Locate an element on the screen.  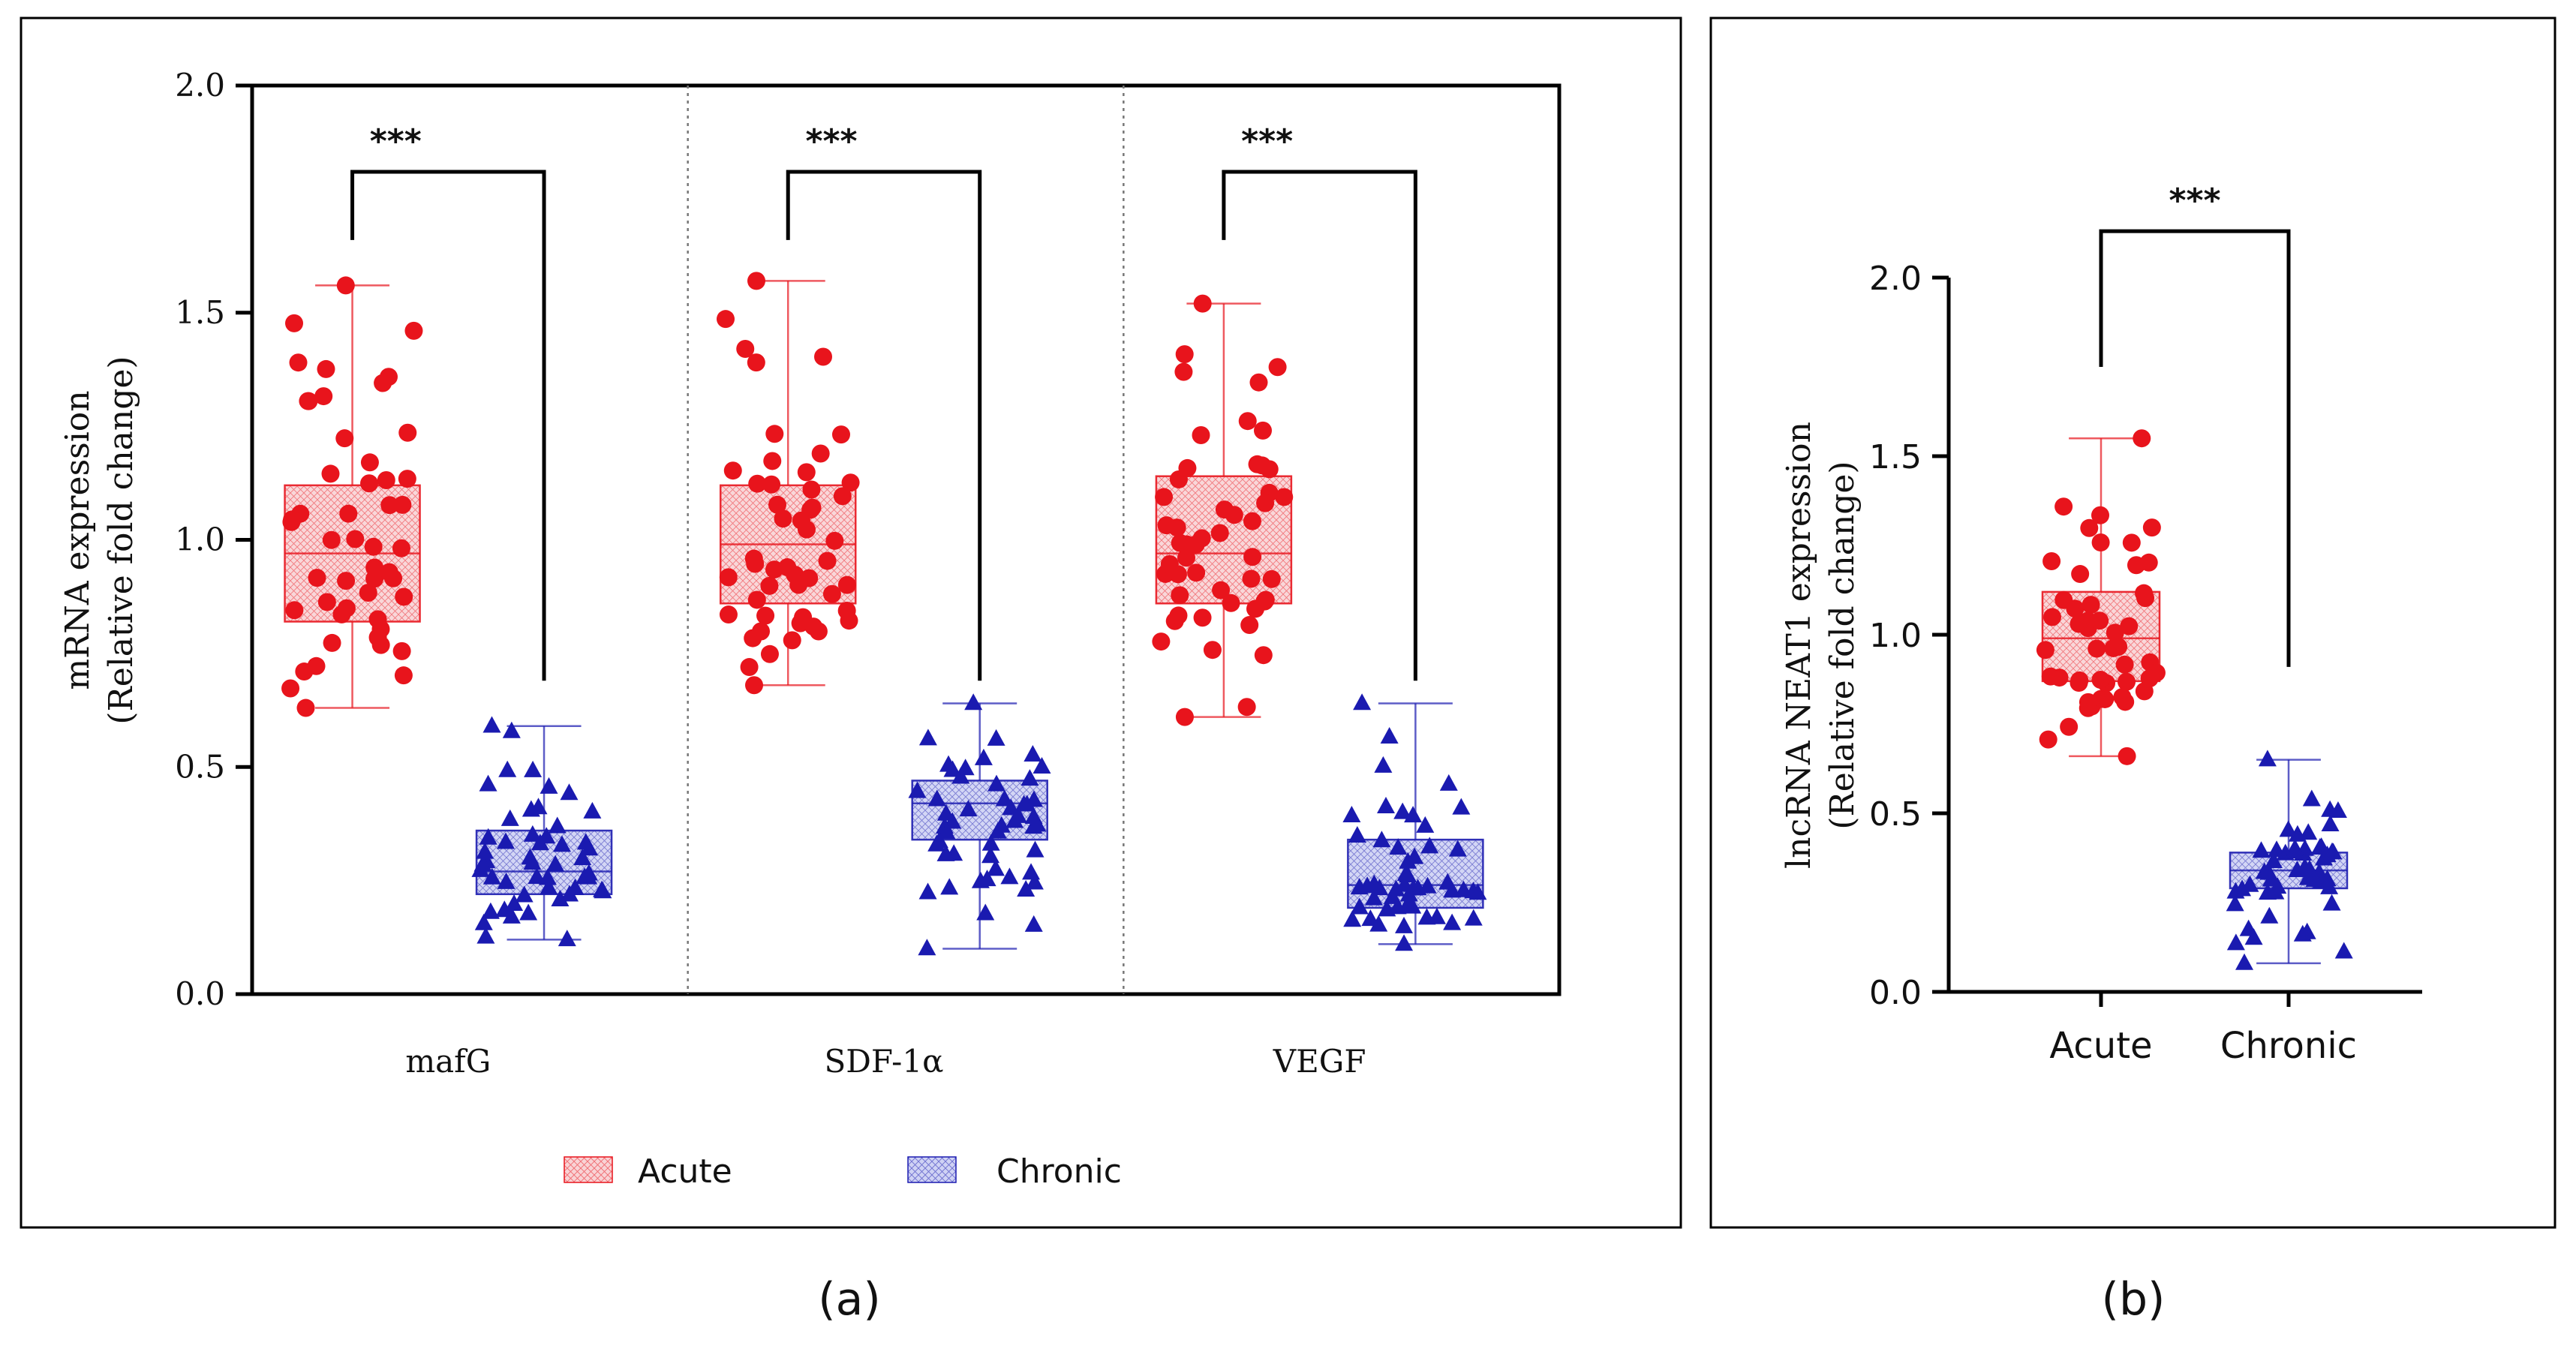
panel-b-ylabel-line2: (Relative fold change) is located at coordinates (1842, 645).